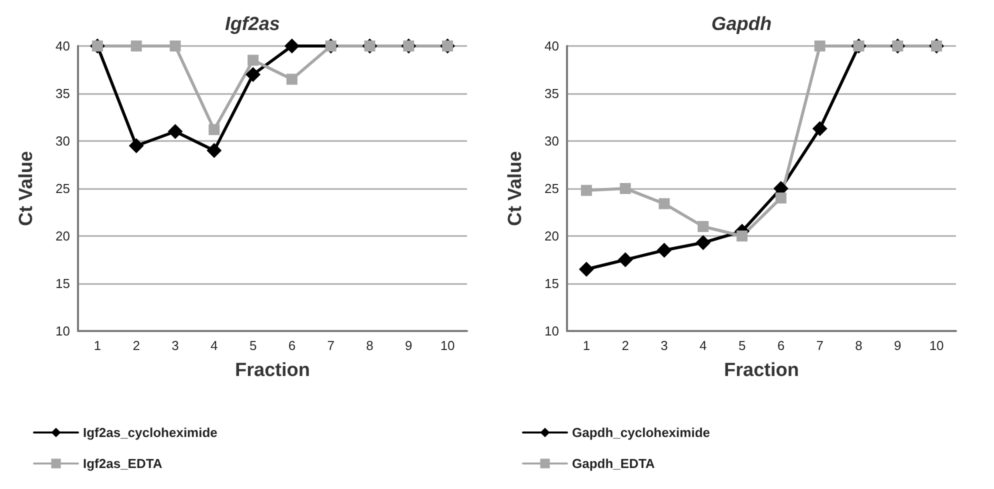 The width and height of the screenshot is (994, 489). I want to click on legend-label: Igf2as_cycloheximide, so click(150, 432).